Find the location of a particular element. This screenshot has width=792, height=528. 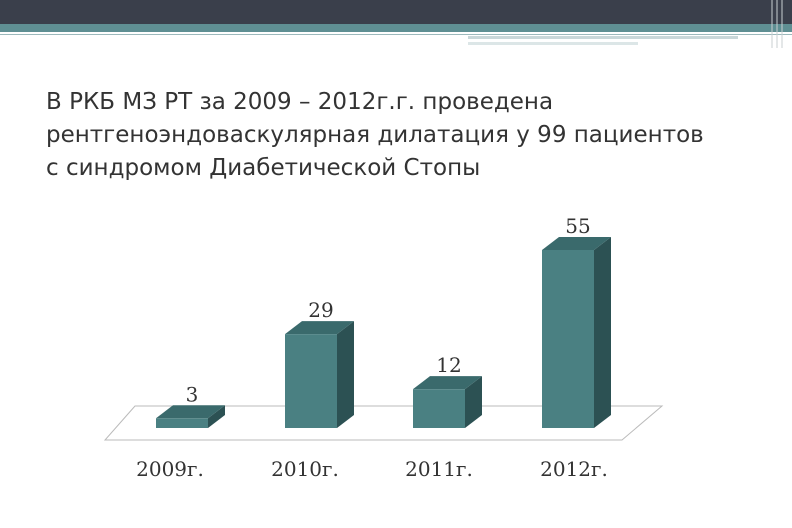

slide-title-line-1: В РКБ МЗ РТ за 2009 – 2012г.г. проведена is located at coordinates (300, 102).